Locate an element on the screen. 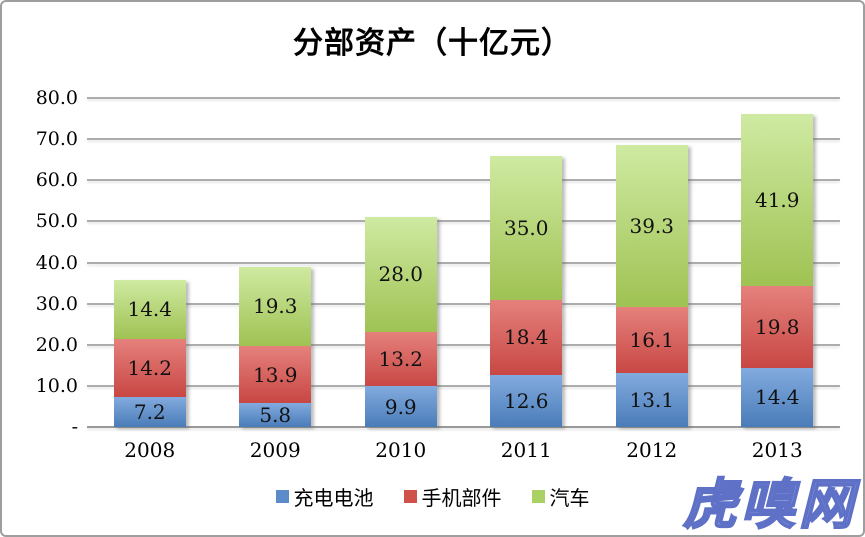 The width and height of the screenshot is (865, 537). bar-value-label: 5.8 is located at coordinates (275, 415).